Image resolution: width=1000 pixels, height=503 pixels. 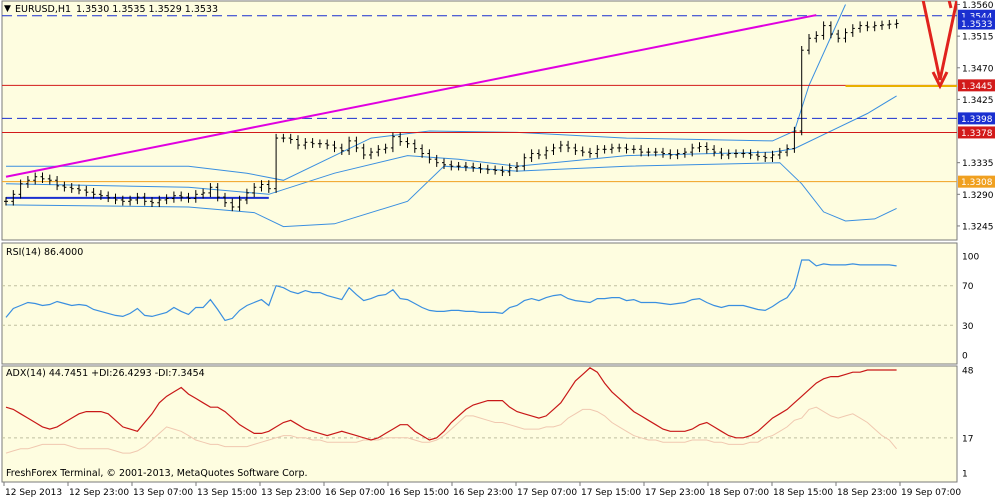 I want to click on time-axis-label: 13 Sep 07:00, so click(x=163, y=493).